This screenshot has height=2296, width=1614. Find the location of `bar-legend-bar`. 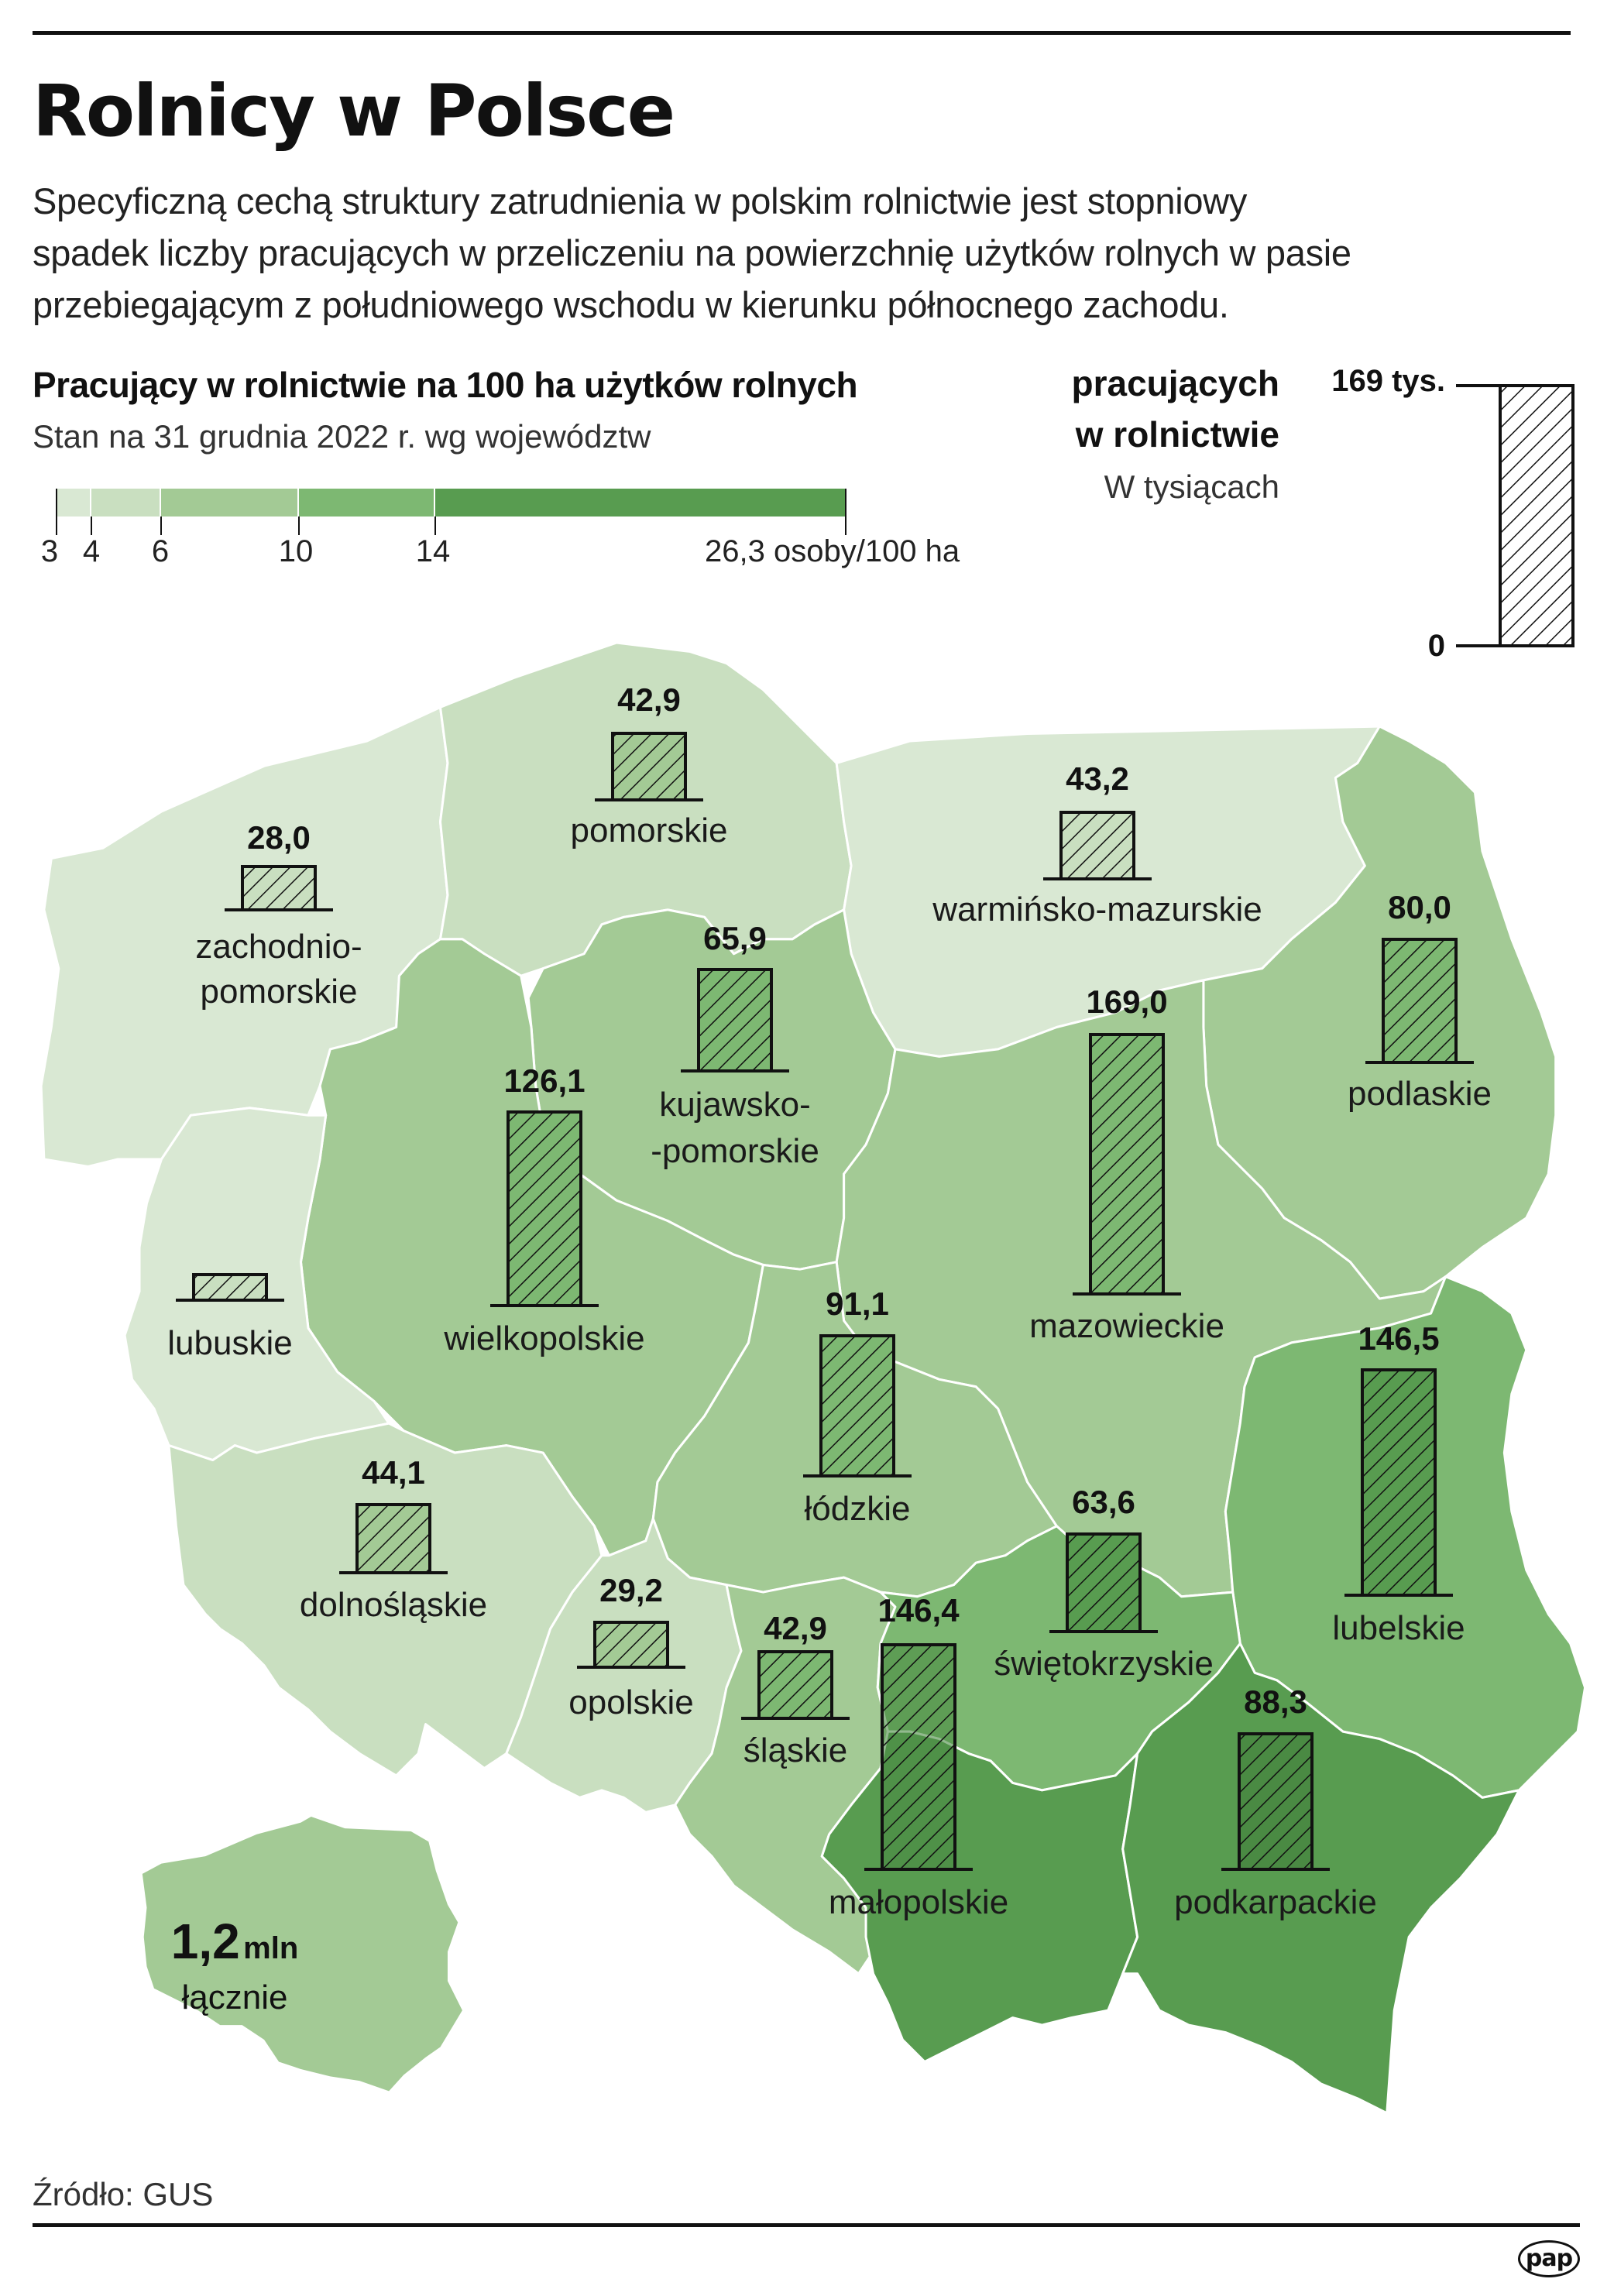

bar-legend-bar is located at coordinates (1515, 515).